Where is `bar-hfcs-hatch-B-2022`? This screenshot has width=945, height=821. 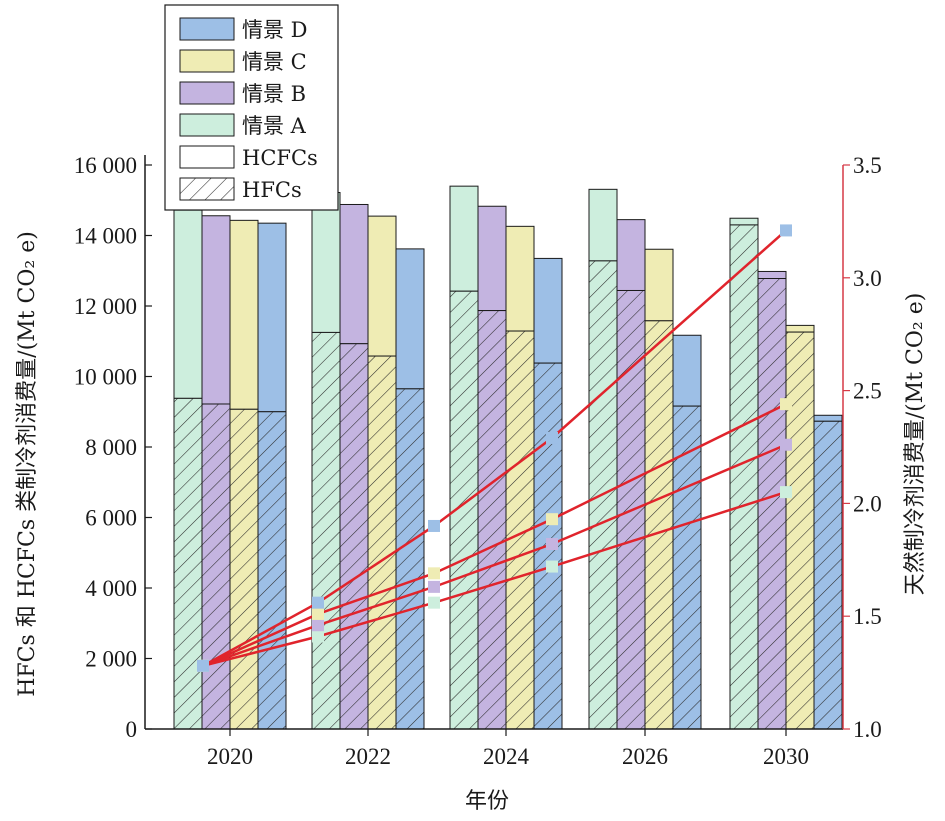 bar-hfcs-hatch-B-2022 is located at coordinates (354, 536).